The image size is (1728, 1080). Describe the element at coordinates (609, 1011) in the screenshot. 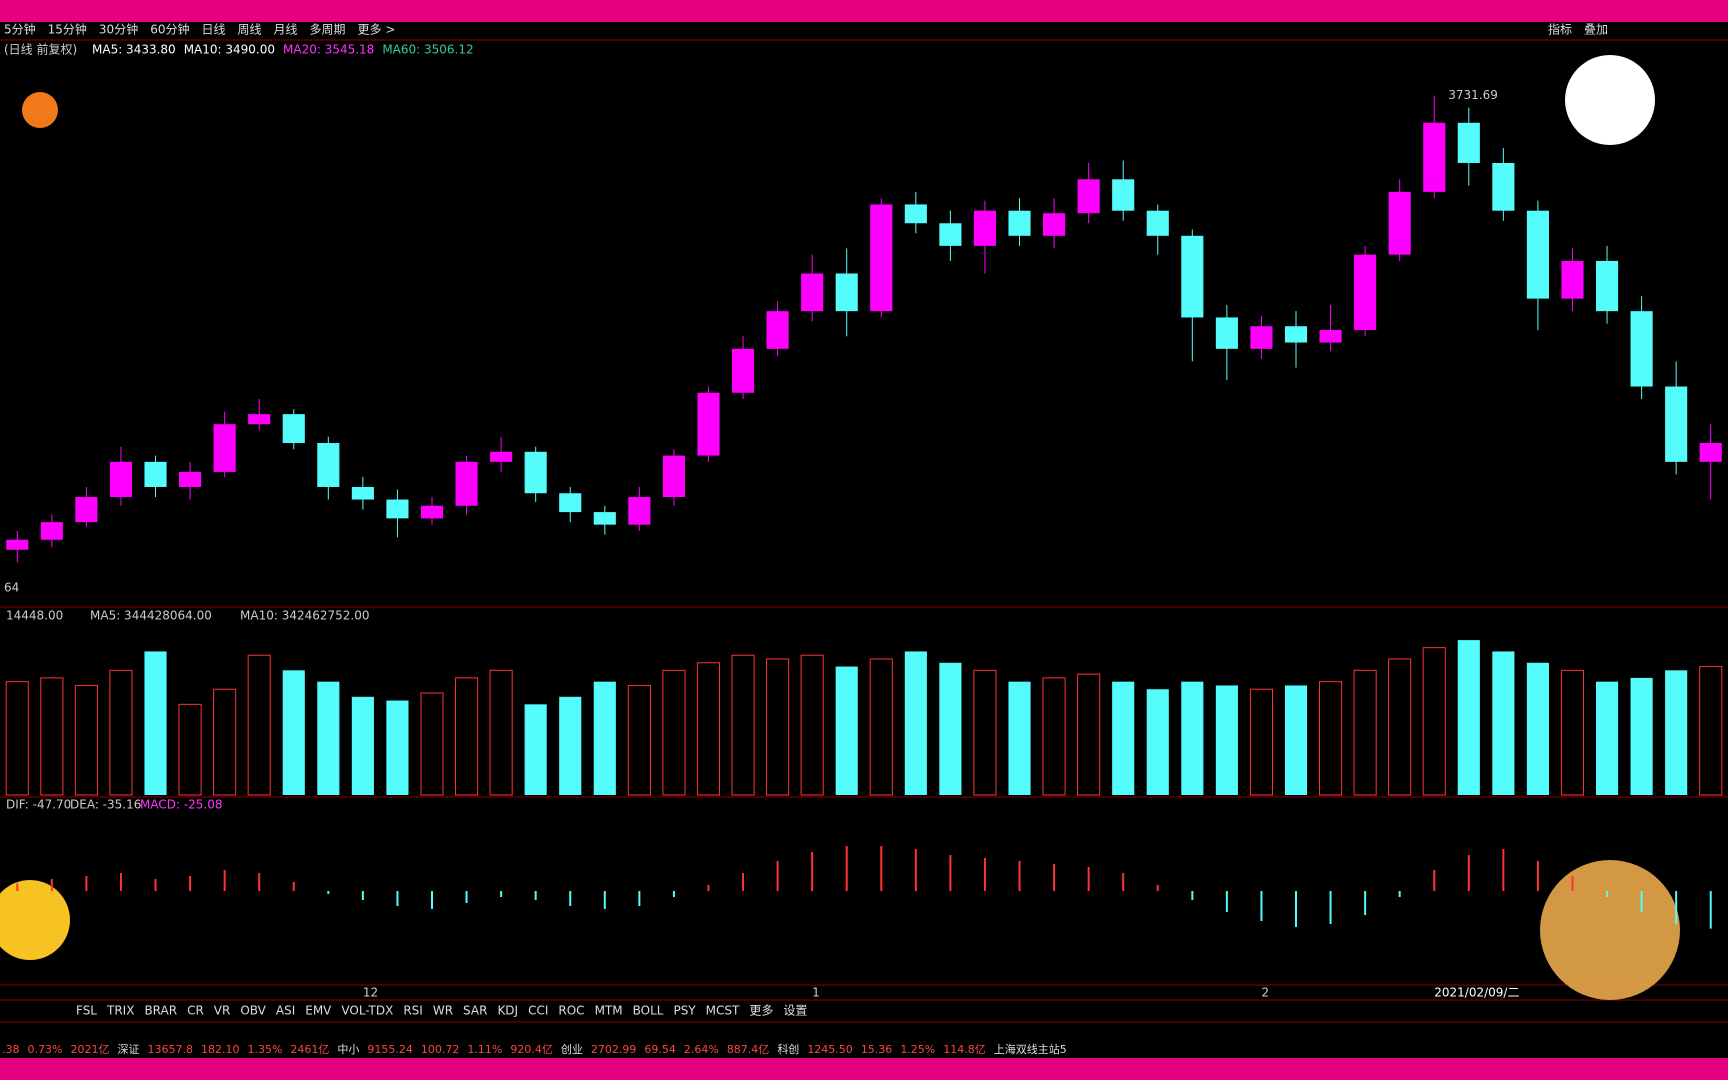

I see `indicator-tab: MTM` at that location.